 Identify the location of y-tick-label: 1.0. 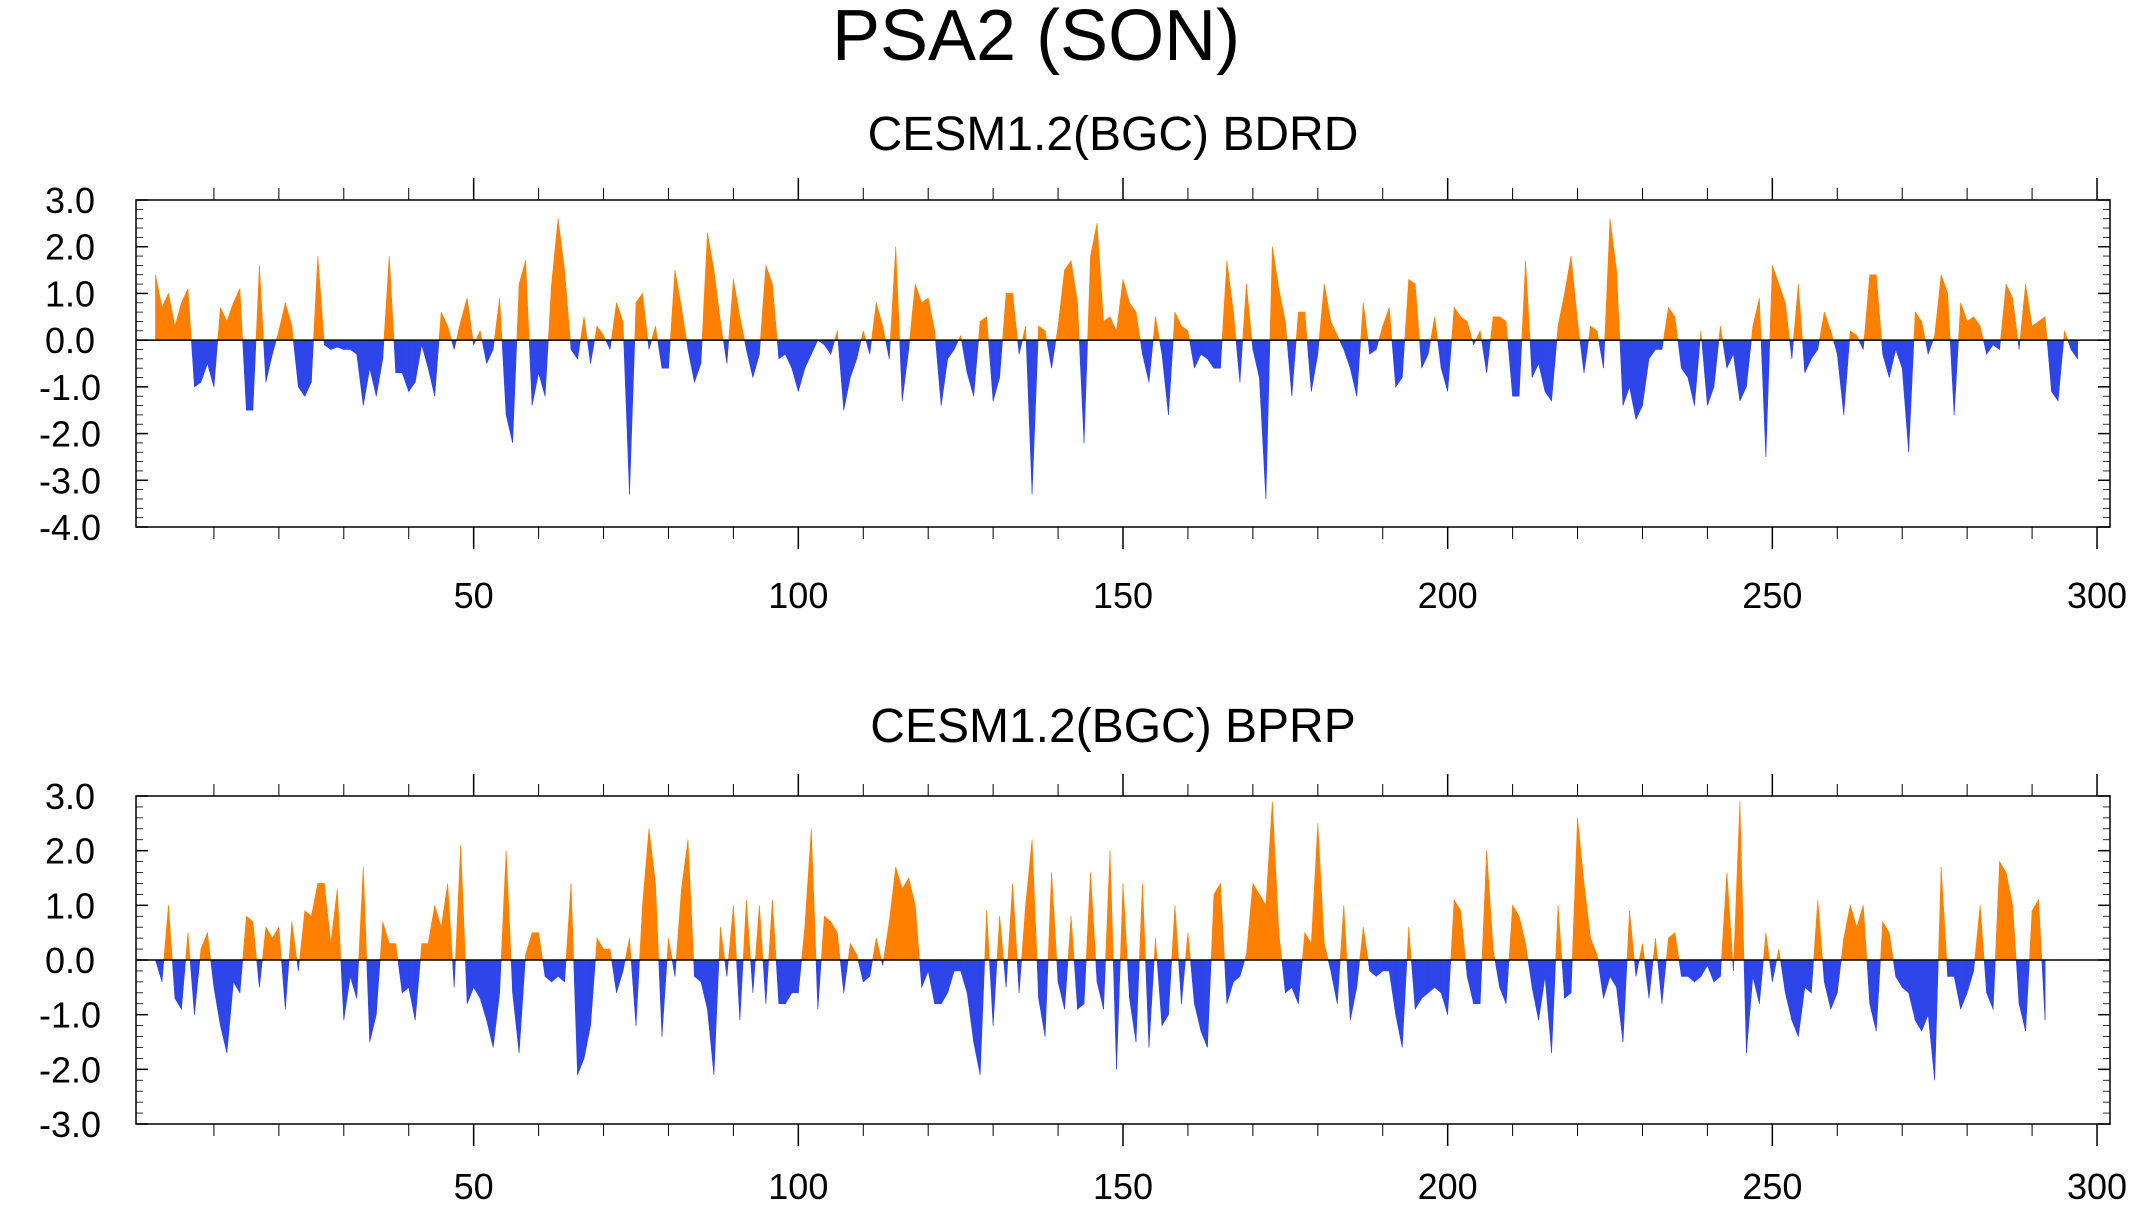
(70, 293).